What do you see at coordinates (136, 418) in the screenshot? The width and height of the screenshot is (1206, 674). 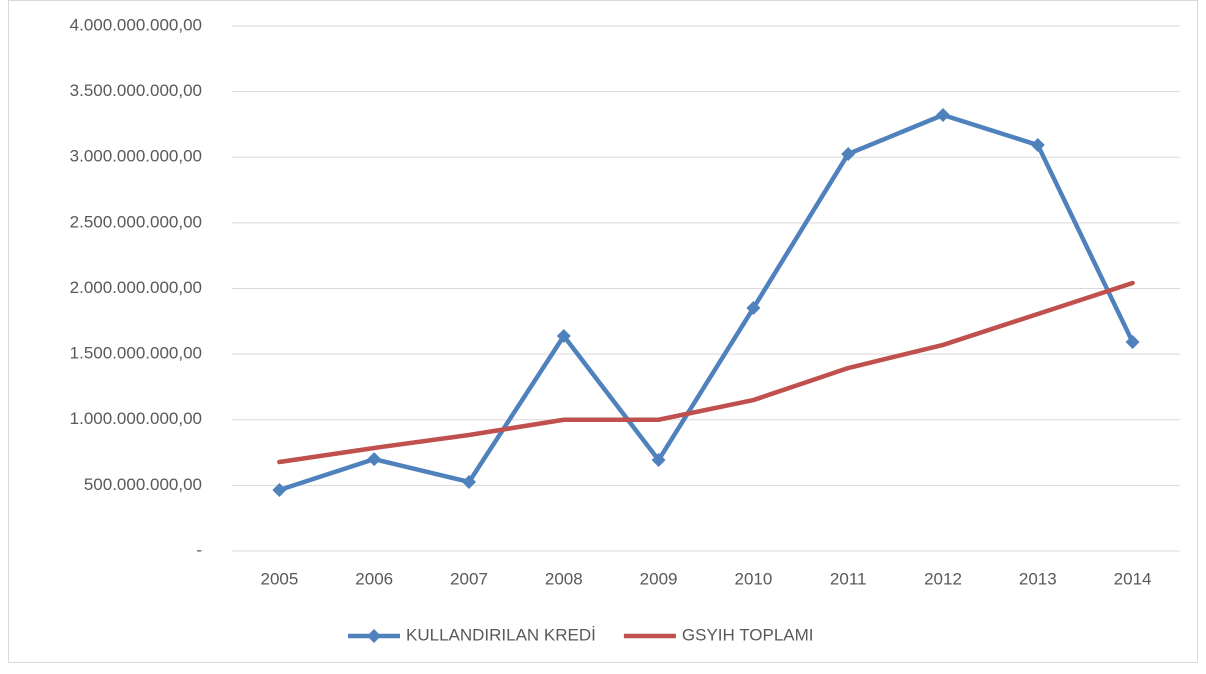 I see `y-tick-label: 1.000.000.000,00` at bounding box center [136, 418].